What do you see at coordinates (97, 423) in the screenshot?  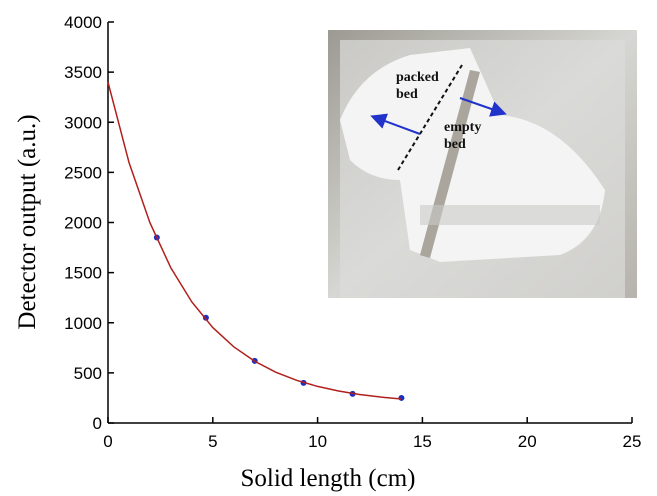 I see `y-tick-label: 0` at bounding box center [97, 423].